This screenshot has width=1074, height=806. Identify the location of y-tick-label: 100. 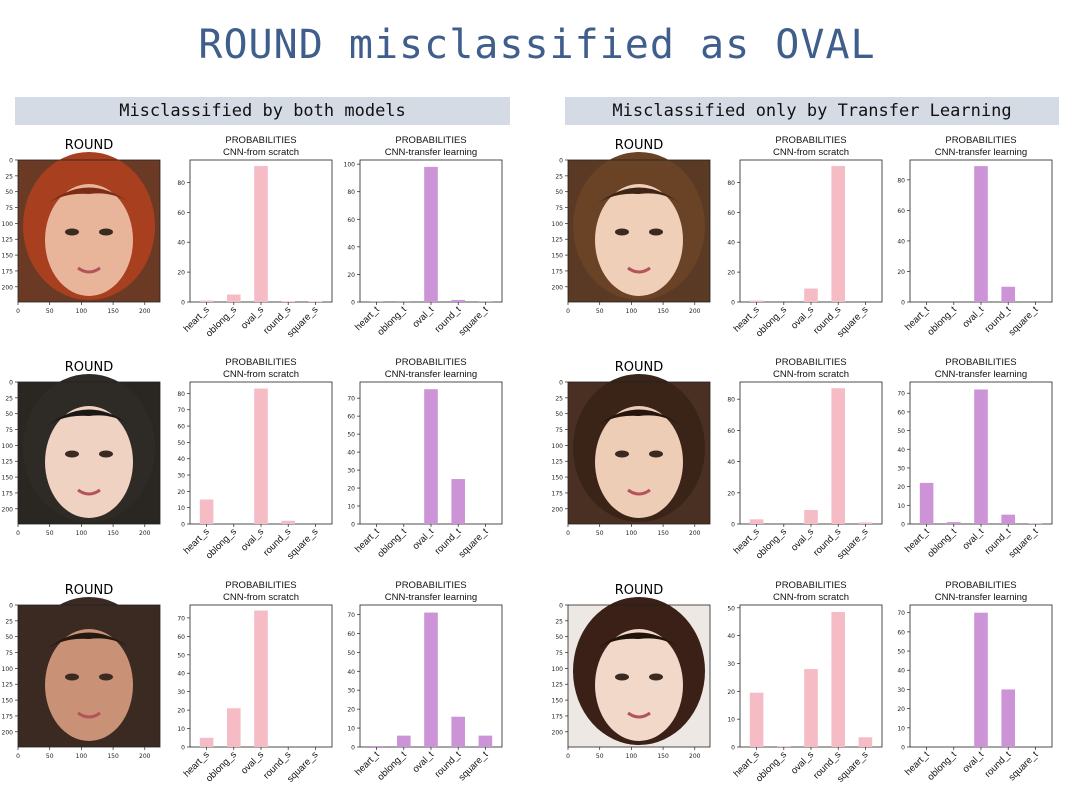
(350, 165).